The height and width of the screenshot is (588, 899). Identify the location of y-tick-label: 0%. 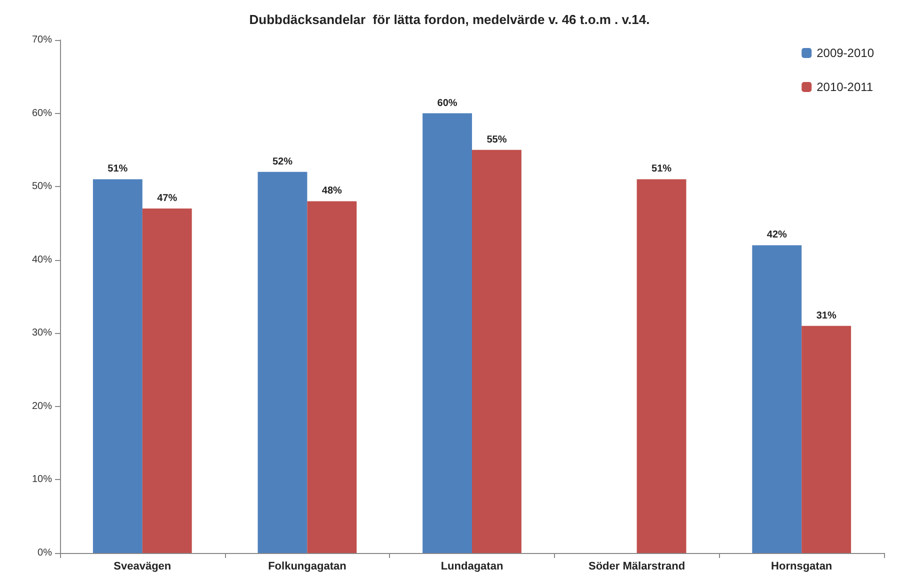
(45, 553).